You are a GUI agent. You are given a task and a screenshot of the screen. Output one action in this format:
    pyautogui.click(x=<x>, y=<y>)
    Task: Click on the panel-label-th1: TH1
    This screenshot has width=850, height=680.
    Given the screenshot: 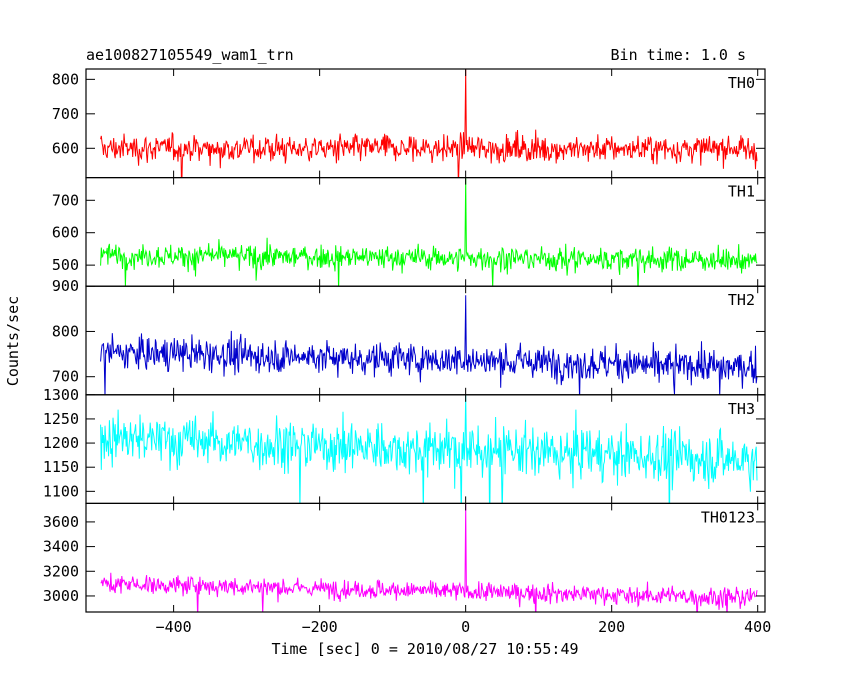 What is the action you would take?
    pyautogui.click(x=741, y=192)
    